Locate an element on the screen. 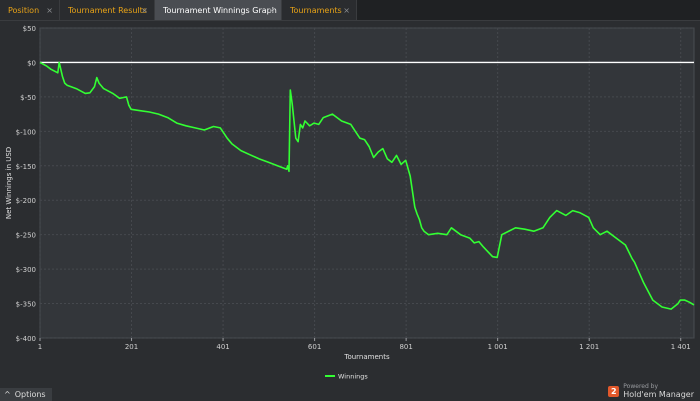 This screenshot has height=401, width=700. tab-label: Tournaments is located at coordinates (316, 10).